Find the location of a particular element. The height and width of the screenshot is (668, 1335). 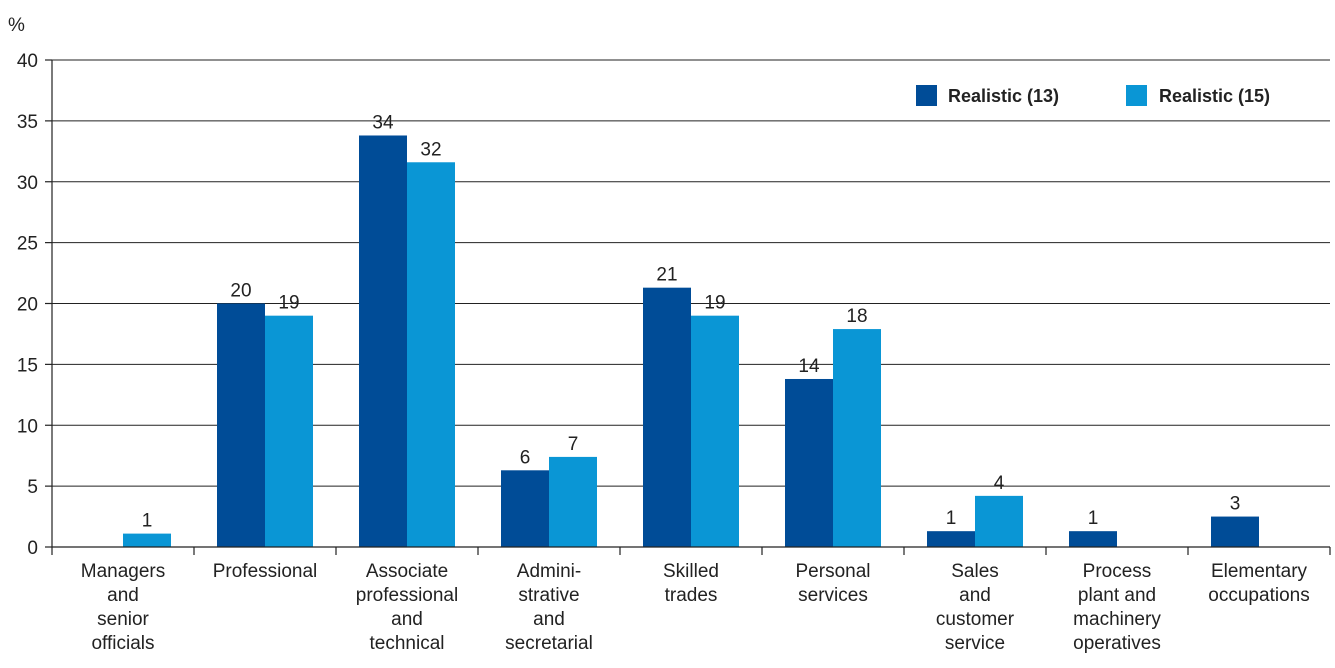

legend: Realistic (13) Realistic (15) is located at coordinates (1093, 95).